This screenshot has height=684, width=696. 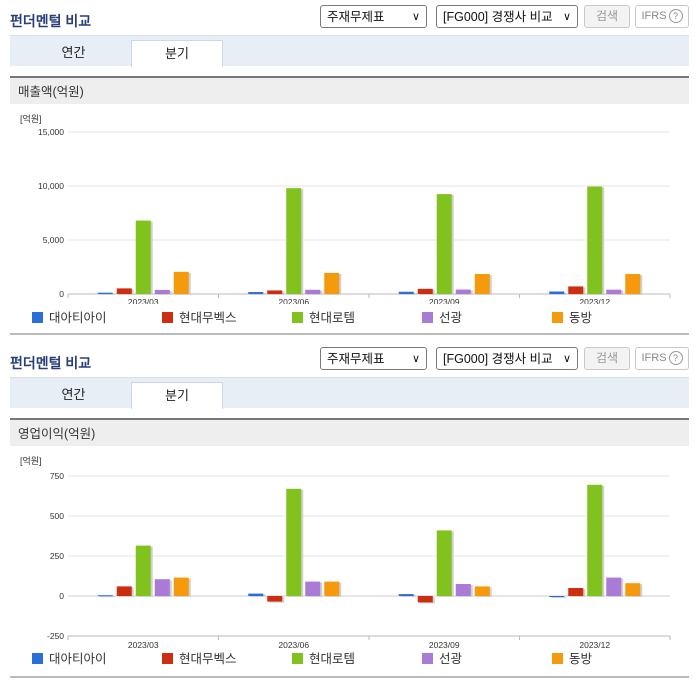 I want to click on x-tick-label: 2023/03, so click(x=143, y=300).